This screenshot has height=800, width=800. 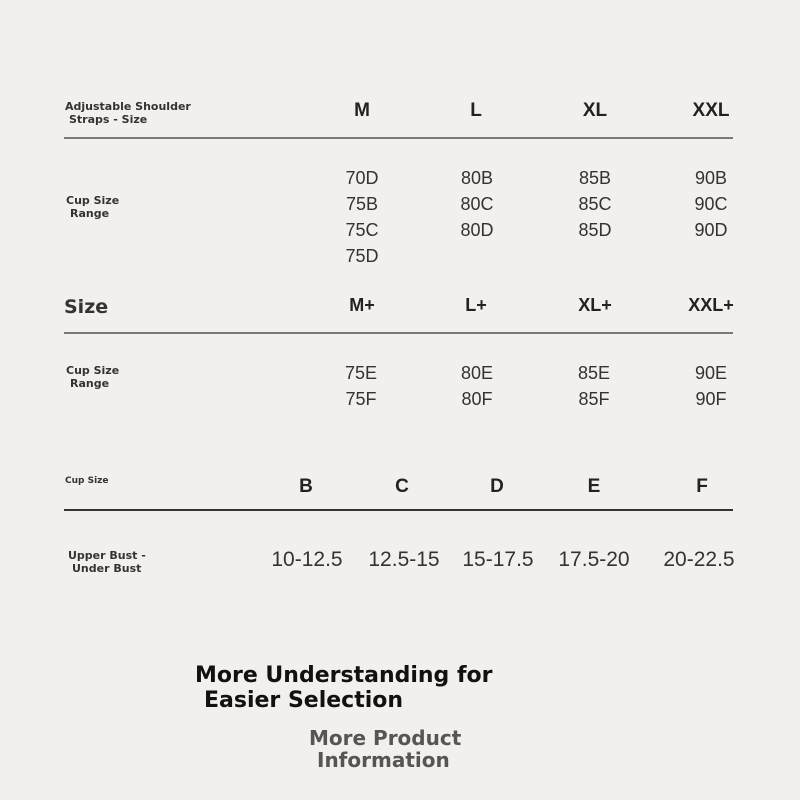 What do you see at coordinates (344, 675) in the screenshot?
I see `headline-line: More Understanding for` at bounding box center [344, 675].